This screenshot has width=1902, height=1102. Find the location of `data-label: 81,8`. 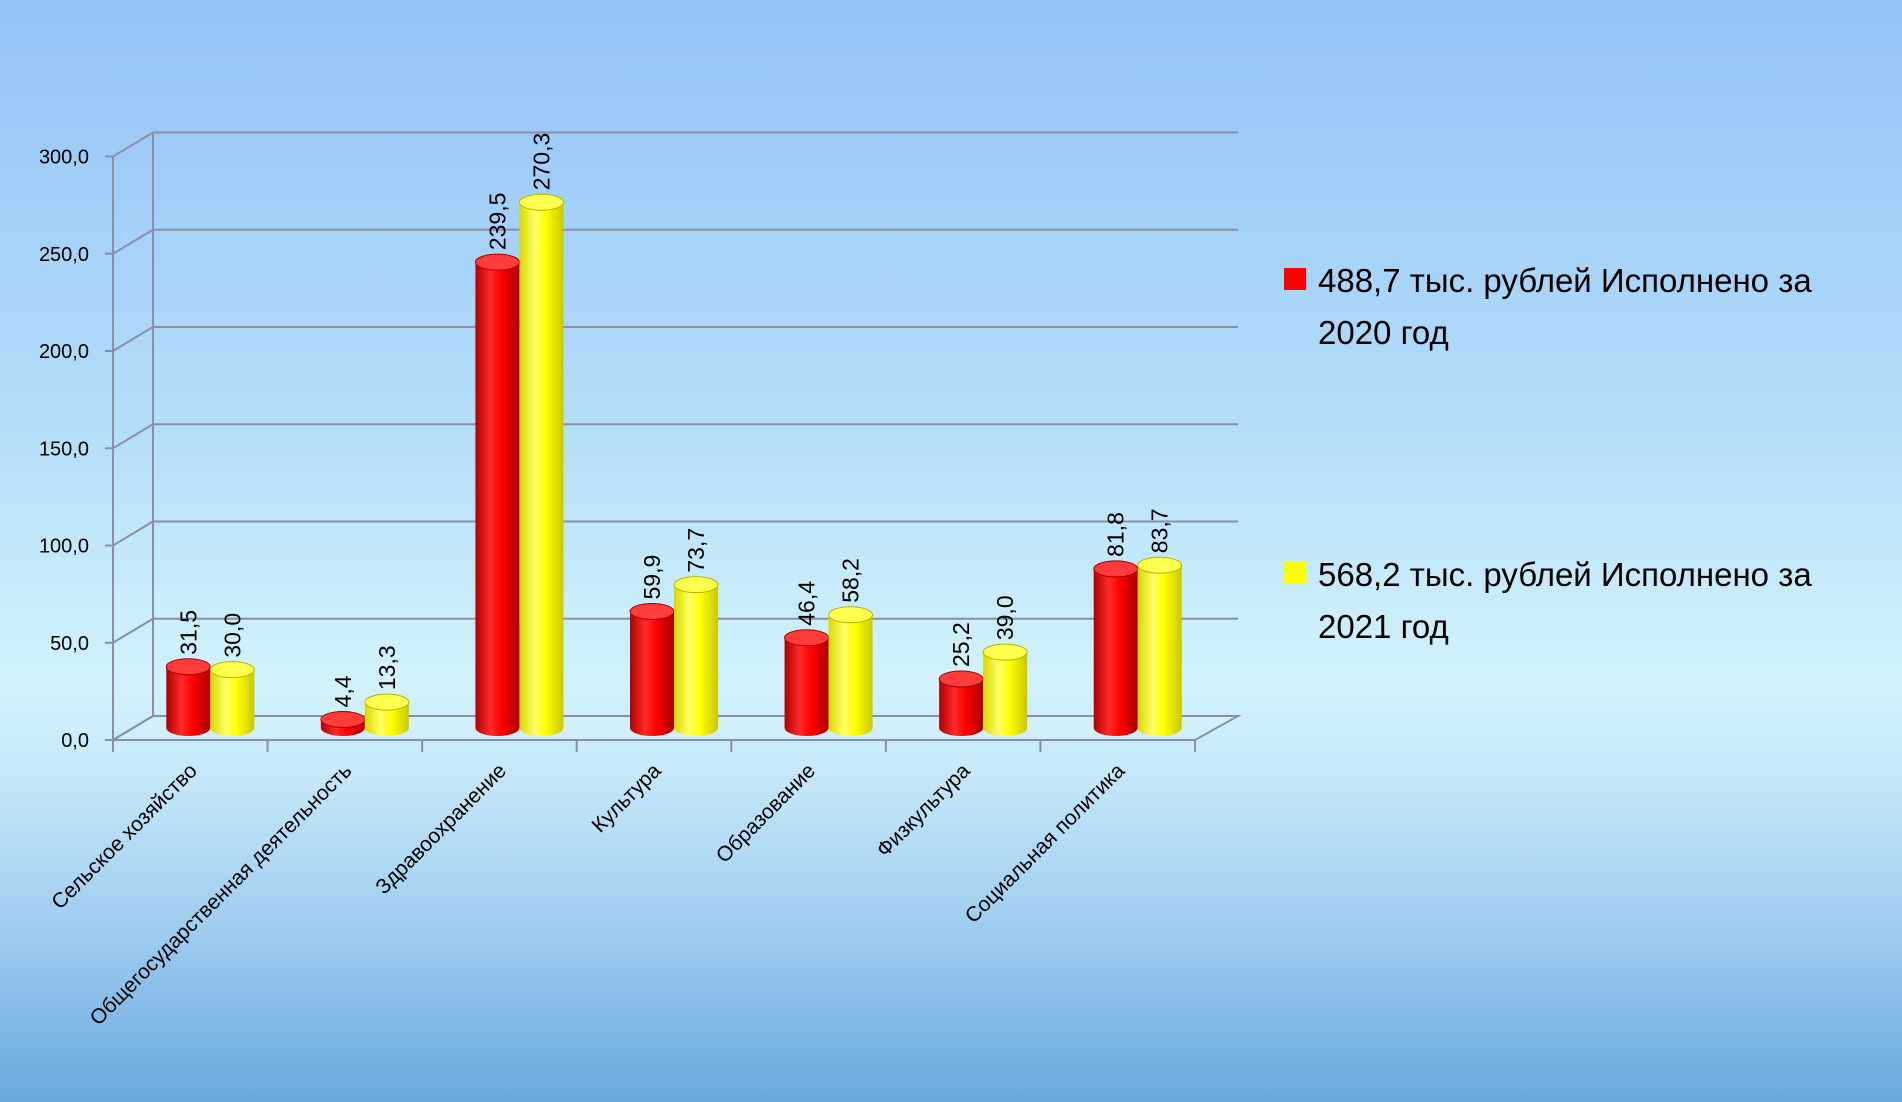

data-label: 81,8 is located at coordinates (1116, 534).